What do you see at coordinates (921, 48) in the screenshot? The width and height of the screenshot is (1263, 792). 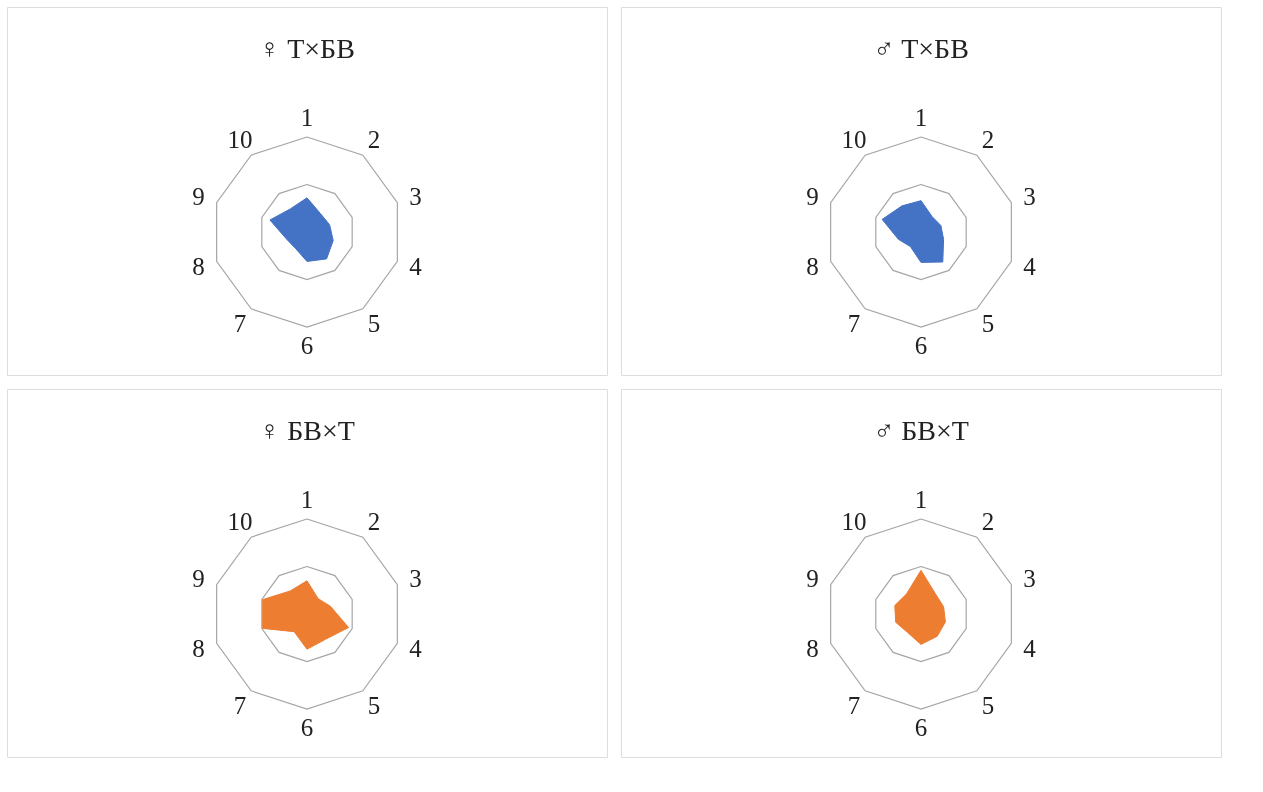 I see `chart-title: ♂ Т×БВ` at bounding box center [921, 48].